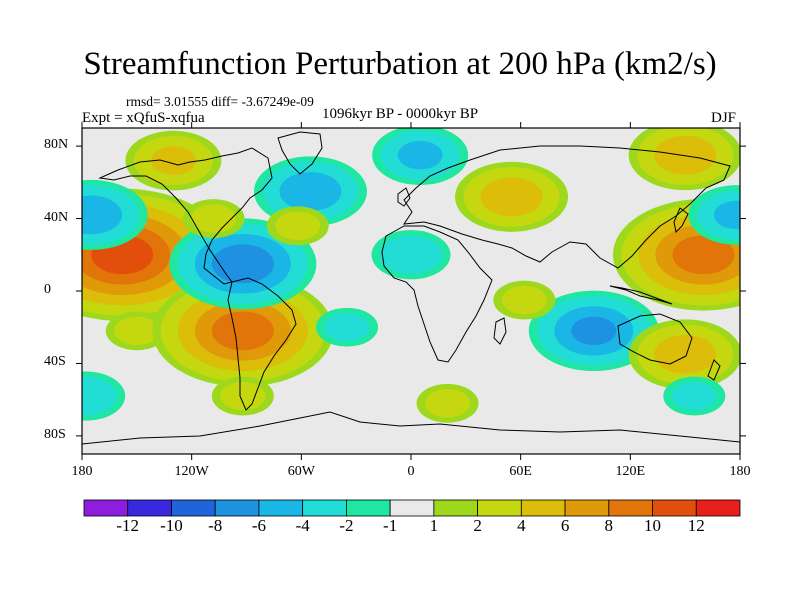 This screenshot has width=800, height=600. Describe the element at coordinates (630, 471) in the screenshot. I see `x-tick-label: 120E` at that location.